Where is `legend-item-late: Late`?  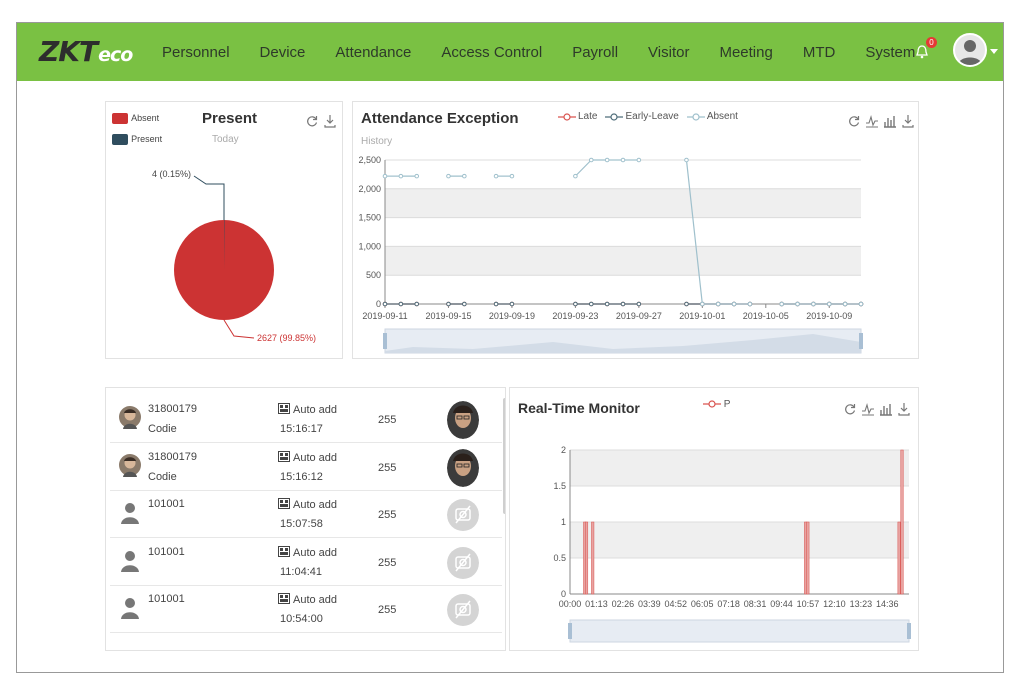 legend-item-late: Late is located at coordinates (577, 116).